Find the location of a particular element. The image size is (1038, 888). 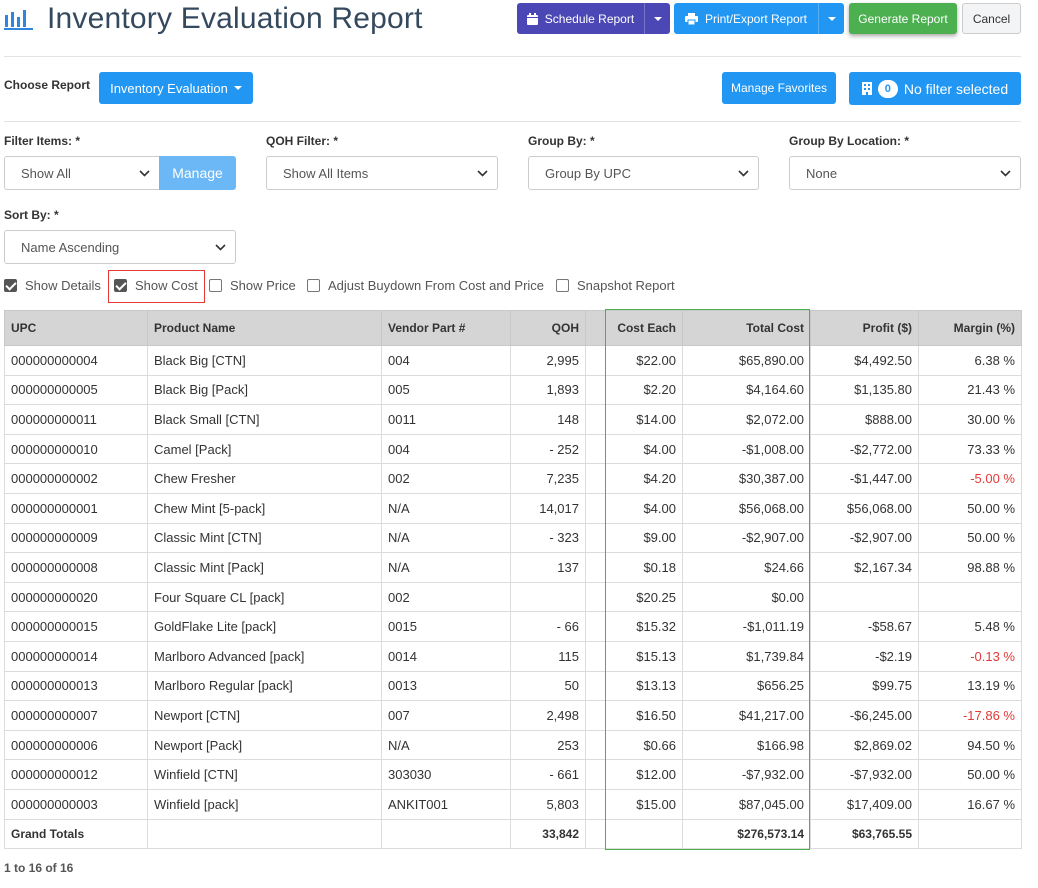

cell-profit: $888.00 is located at coordinates (864, 419).